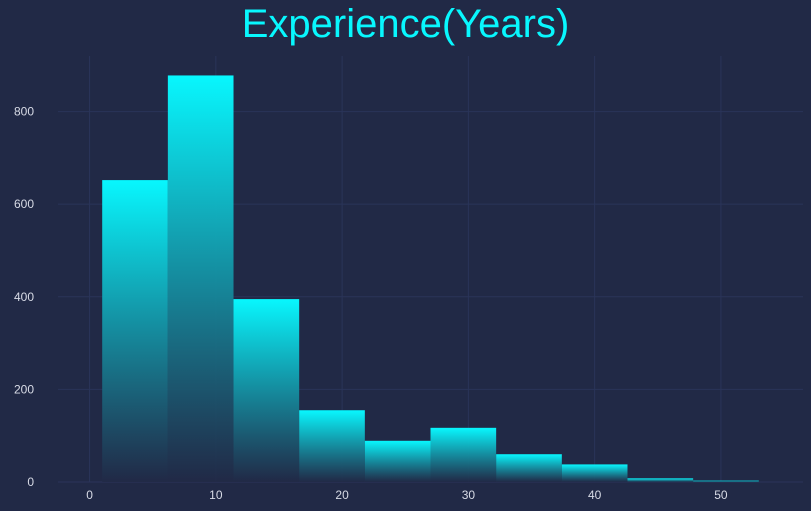 This screenshot has width=811, height=511. What do you see at coordinates (595, 495) in the screenshot?
I see `x-tick-label: 40` at bounding box center [595, 495].